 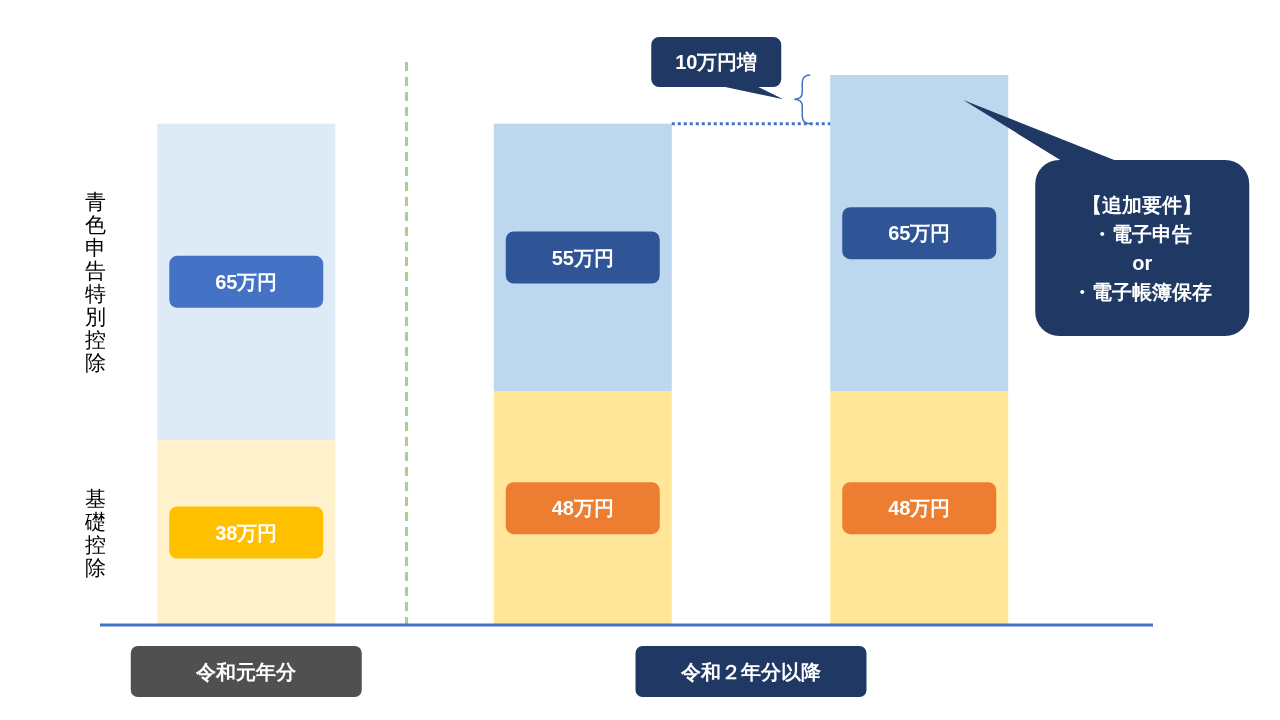 I want to click on series-name: 青色申告特別控除, so click(x=95, y=282).